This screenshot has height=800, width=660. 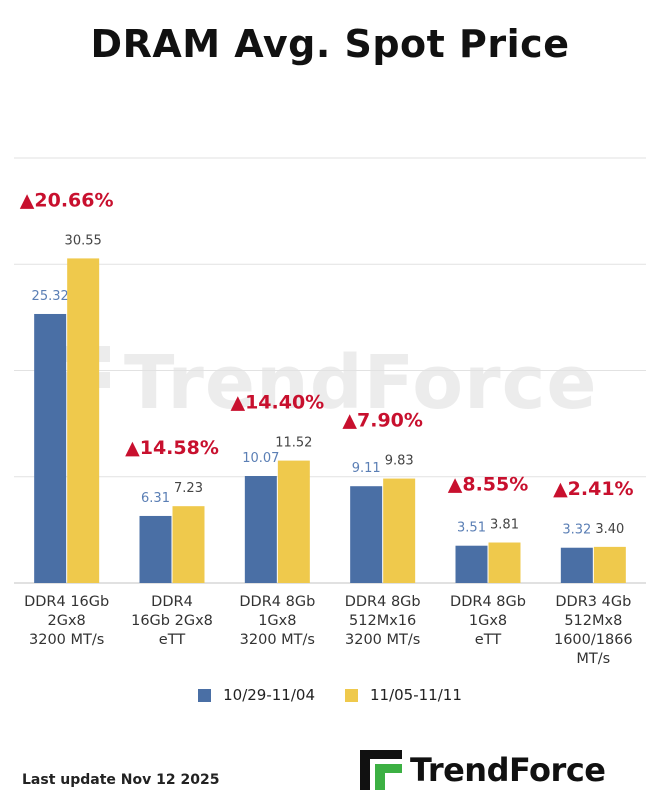 I want to click on data-label-2-3: 11.52, so click(x=293, y=443).